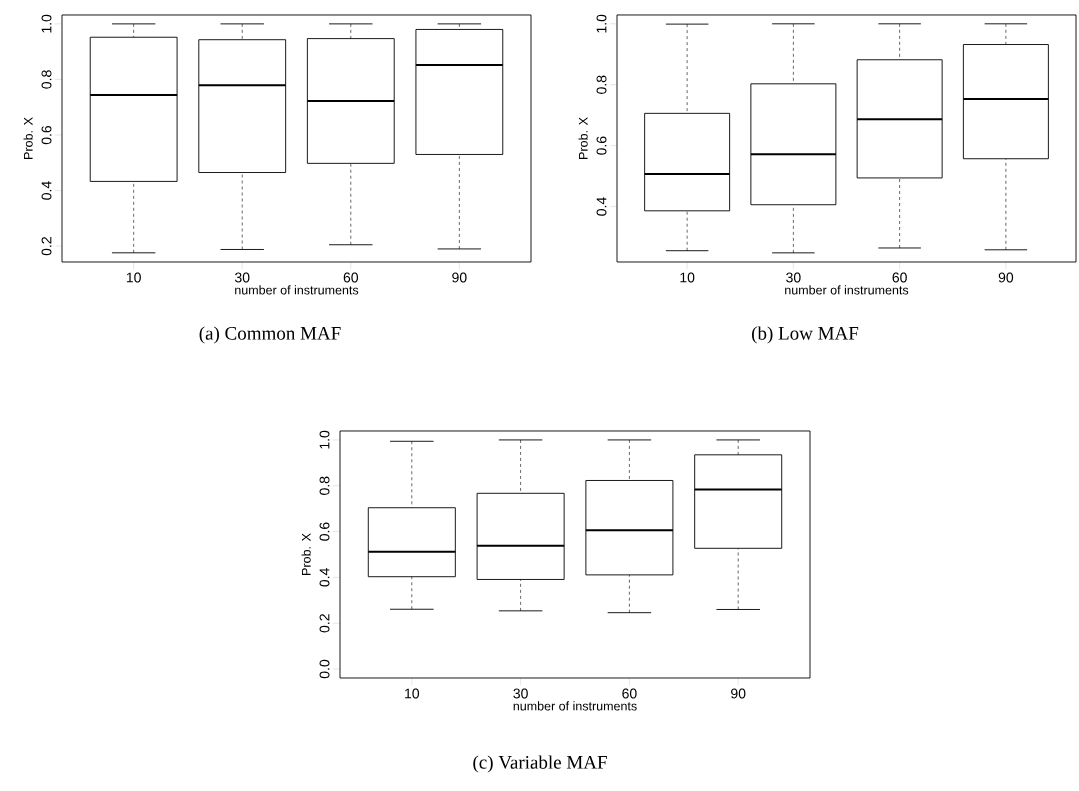 Image resolution: width=1079 pixels, height=791 pixels. What do you see at coordinates (270, 335) in the screenshot?
I see `text: (a) Common MAF` at bounding box center [270, 335].